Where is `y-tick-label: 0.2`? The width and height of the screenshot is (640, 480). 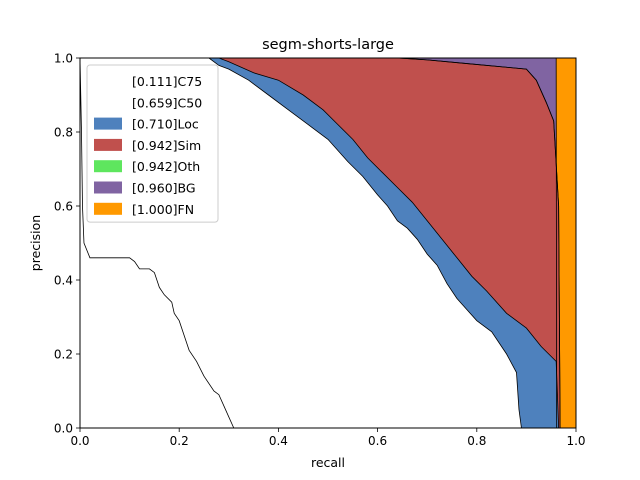
y-tick-label: 0.2 is located at coordinates (63, 355).